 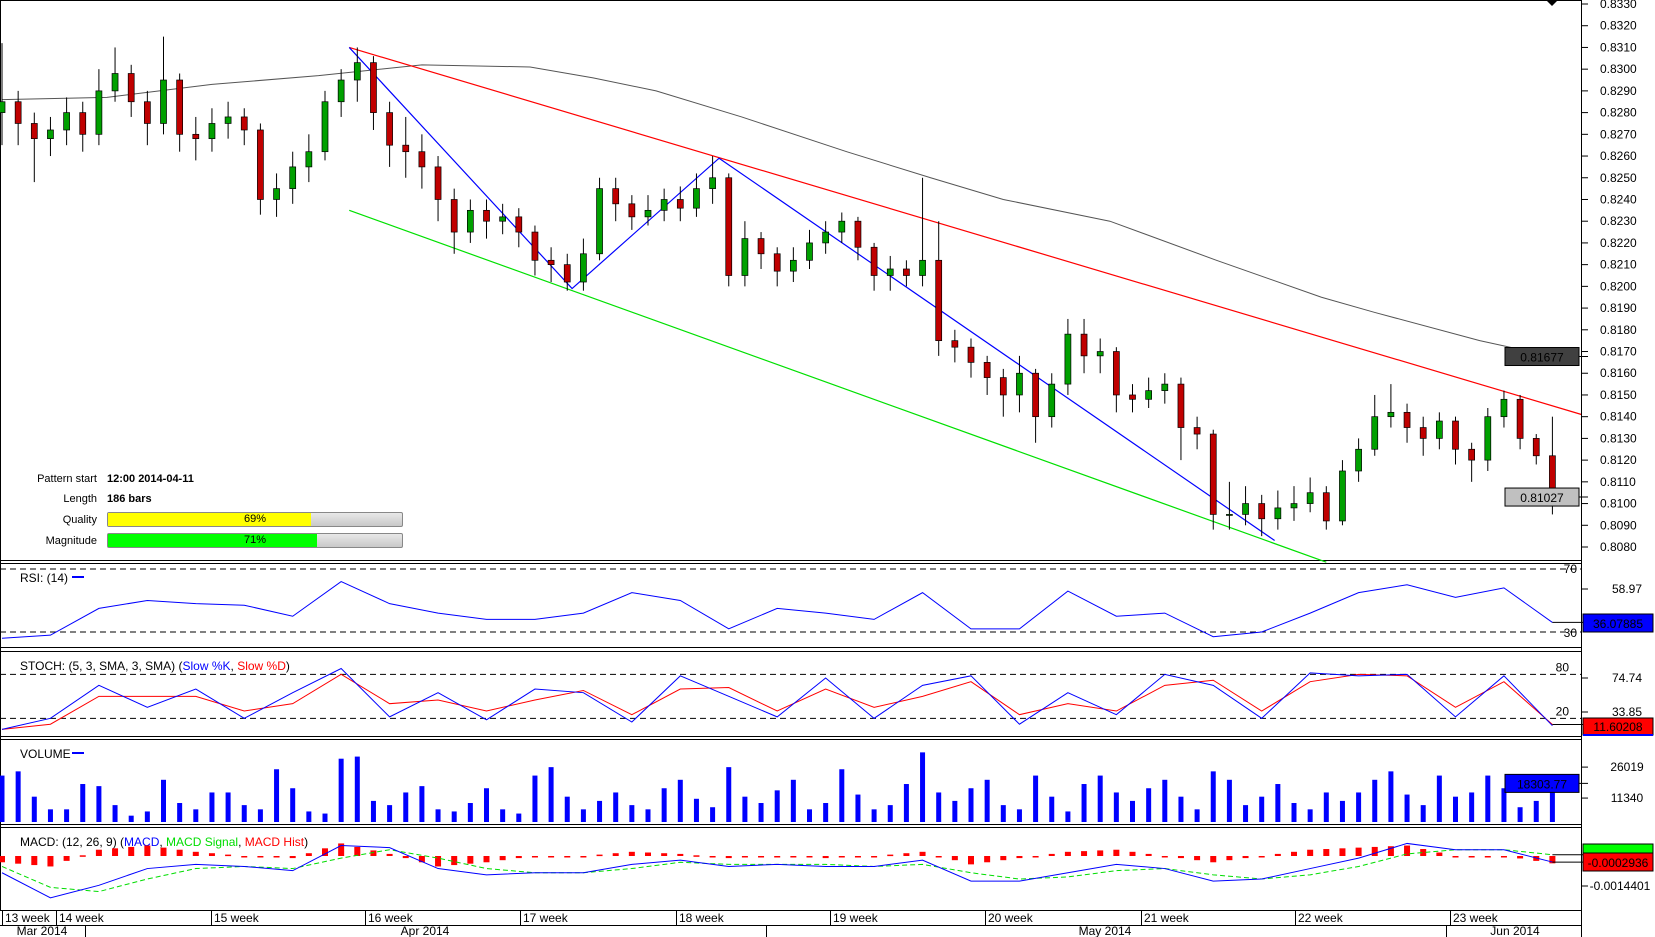 What do you see at coordinates (1627, 767) in the screenshot?
I see `volume-tick-label: 26019` at bounding box center [1627, 767].